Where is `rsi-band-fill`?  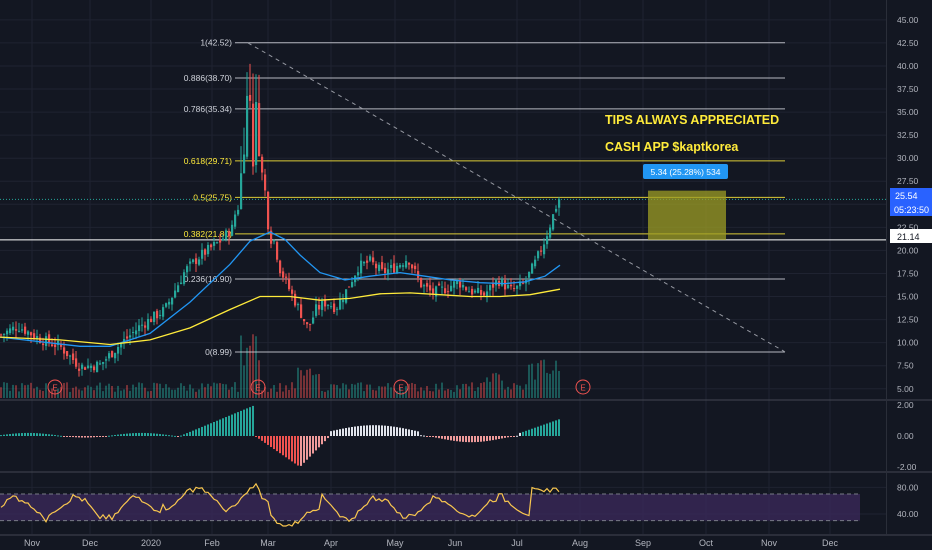 rsi-band-fill is located at coordinates (430, 507).